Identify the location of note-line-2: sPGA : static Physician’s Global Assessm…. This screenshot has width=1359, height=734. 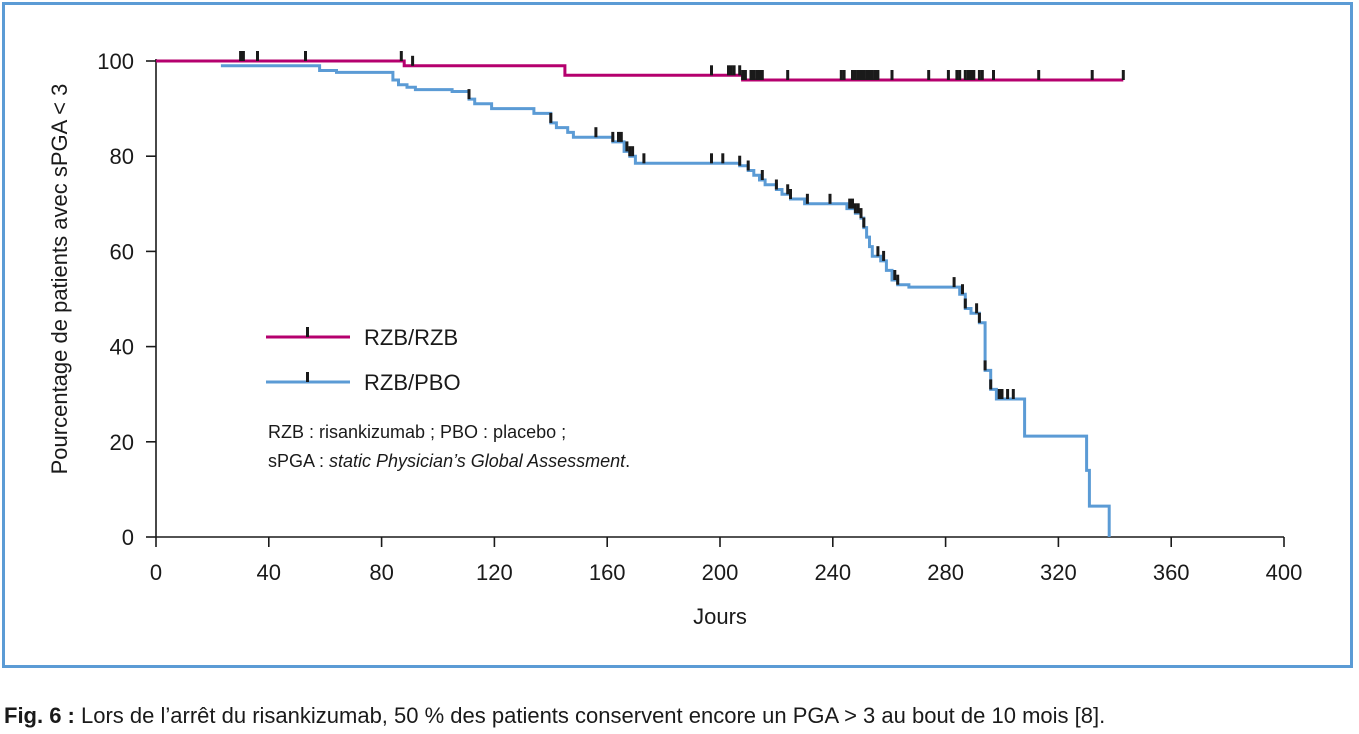
(449, 461).